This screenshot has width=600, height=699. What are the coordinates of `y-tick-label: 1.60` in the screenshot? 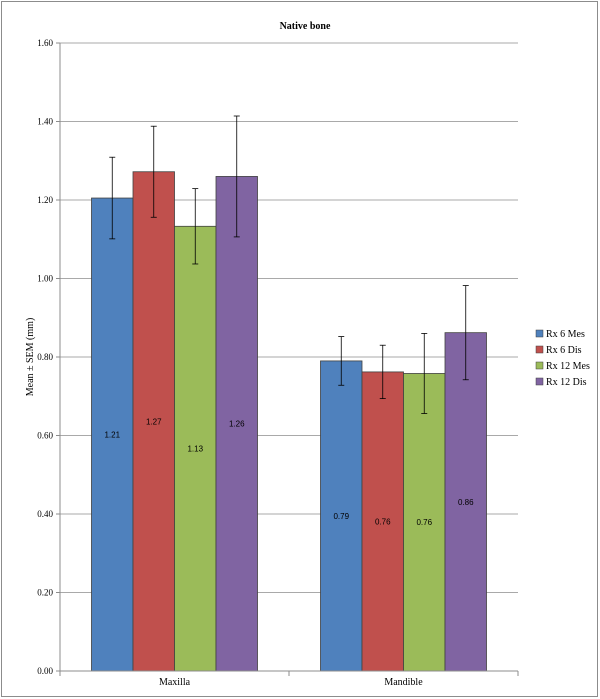 It's located at (45, 43).